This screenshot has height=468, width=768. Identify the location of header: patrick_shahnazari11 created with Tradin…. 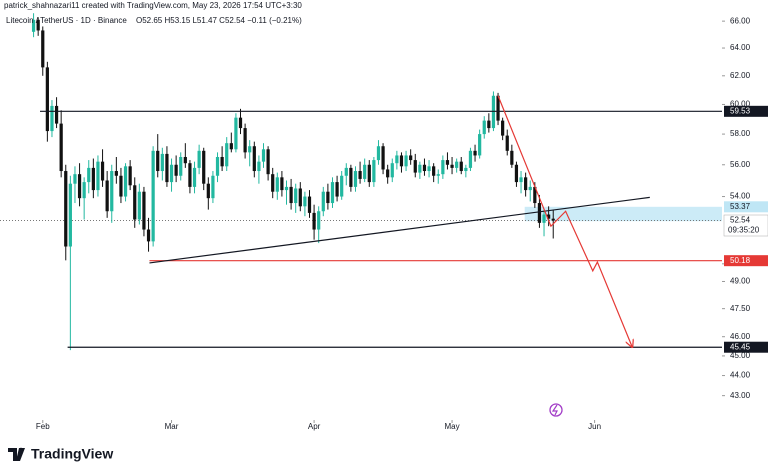
(153, 5).